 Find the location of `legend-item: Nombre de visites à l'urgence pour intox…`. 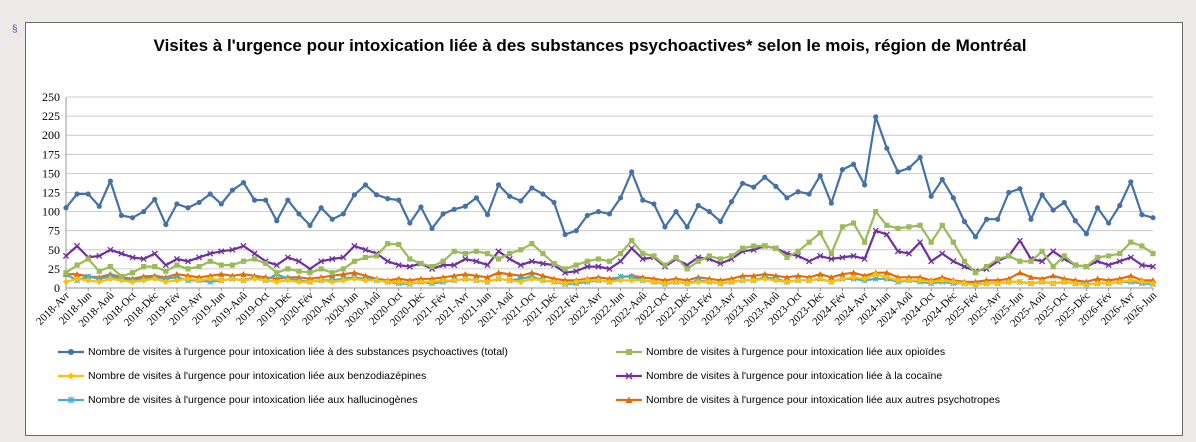

legend-item: Nombre de visites à l'urgence pour intox… is located at coordinates (780, 352).